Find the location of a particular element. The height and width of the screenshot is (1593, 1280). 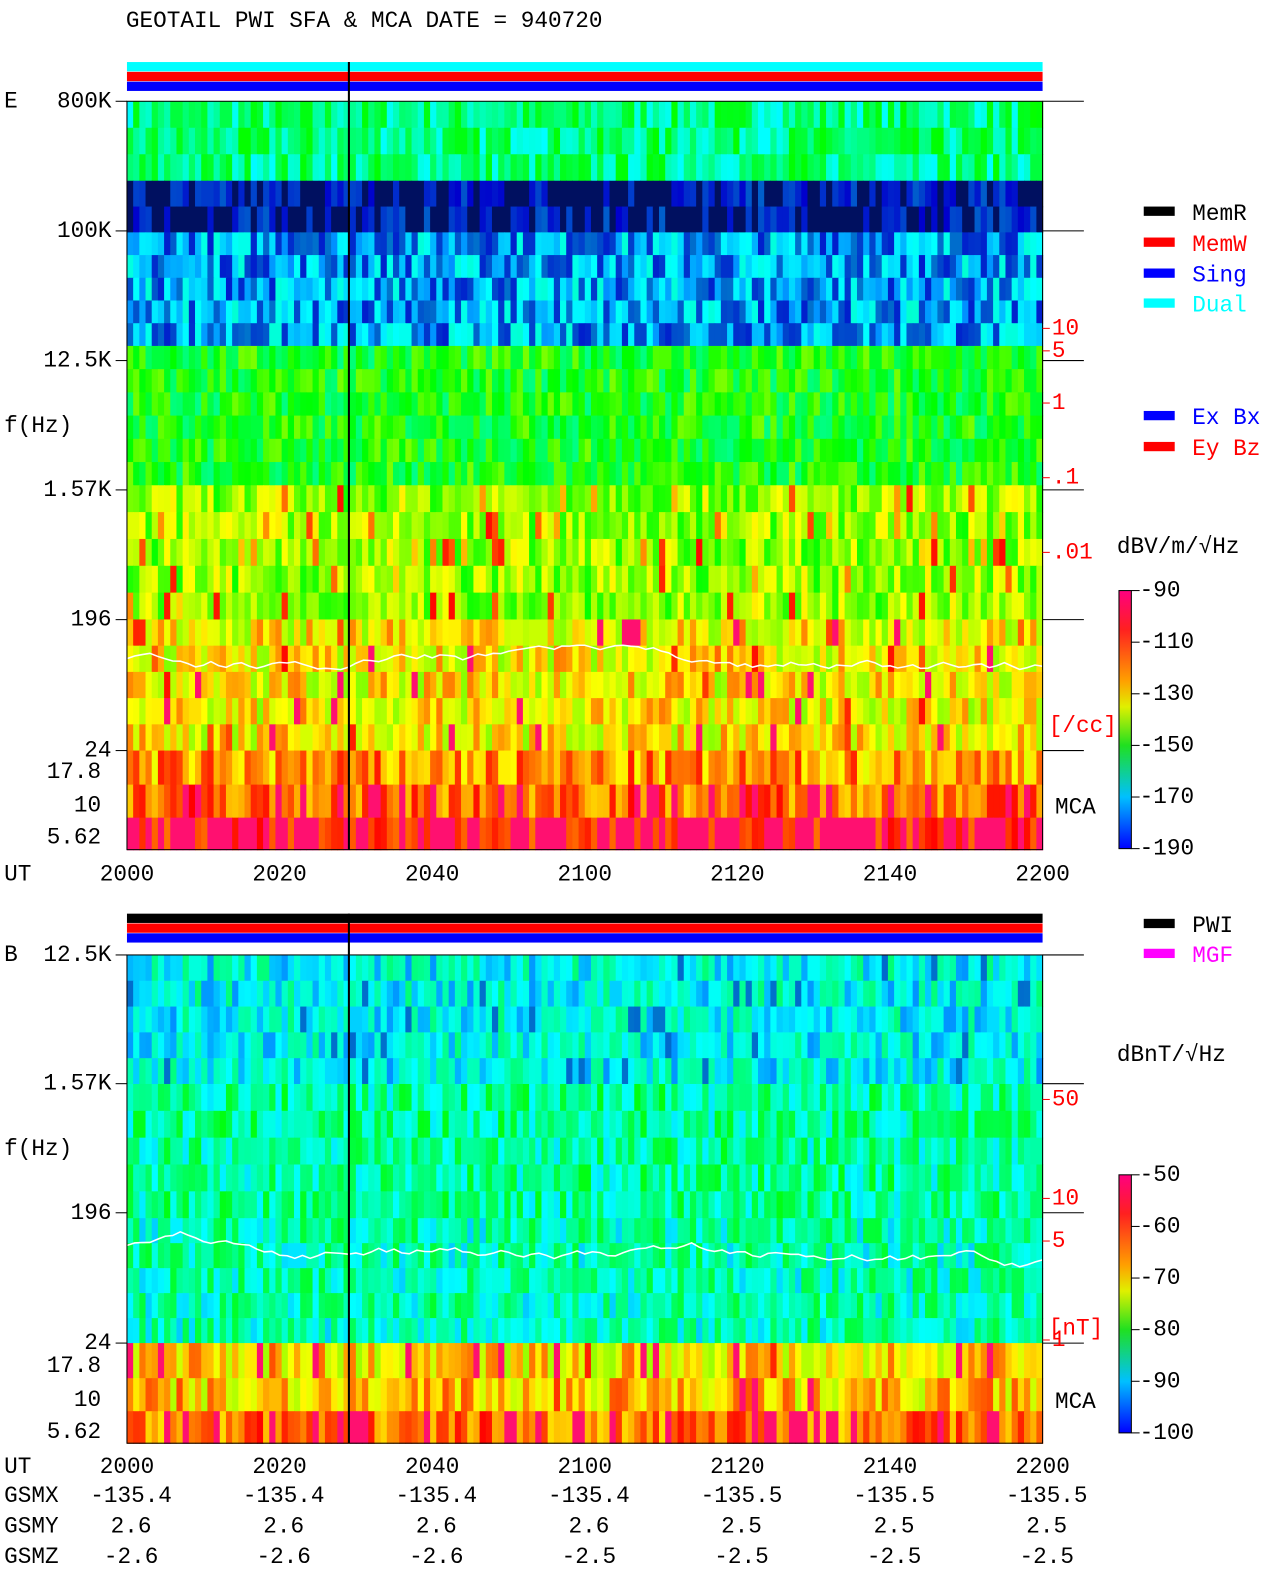

mca-tick-label: 10 is located at coordinates (87, 805).